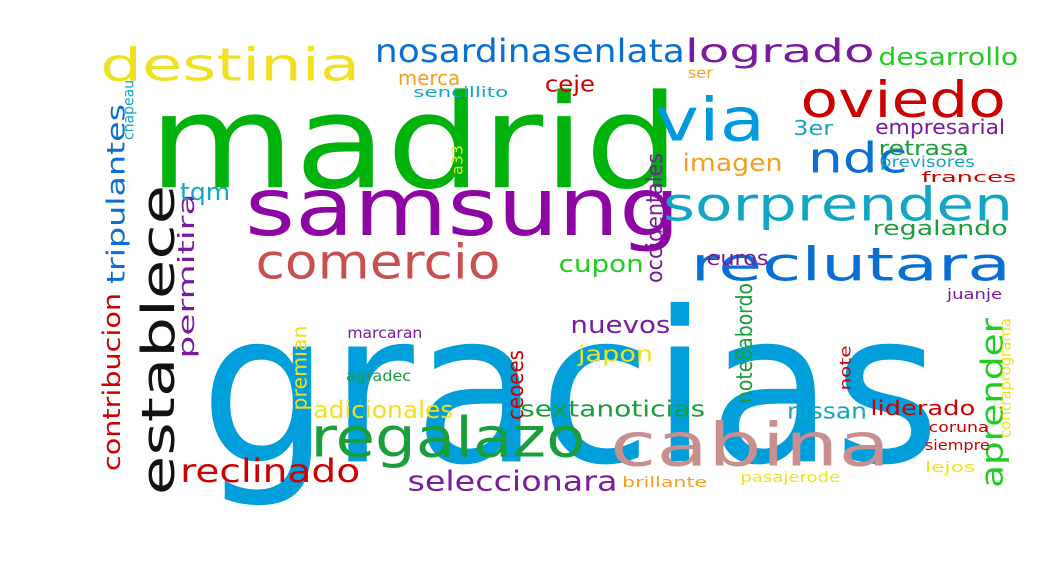 Image resolution: width=1046 pixels, height=562 pixels. Describe the element at coordinates (665, 482) in the screenshot. I see `word-brillante: brillante` at that location.